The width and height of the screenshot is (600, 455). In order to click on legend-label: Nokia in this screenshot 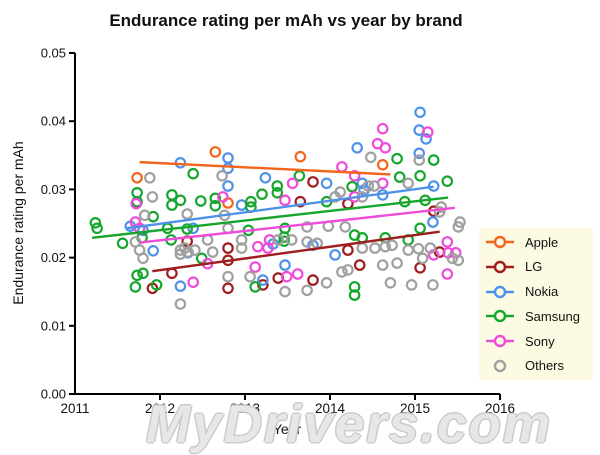, I will do `click(542, 292)`.